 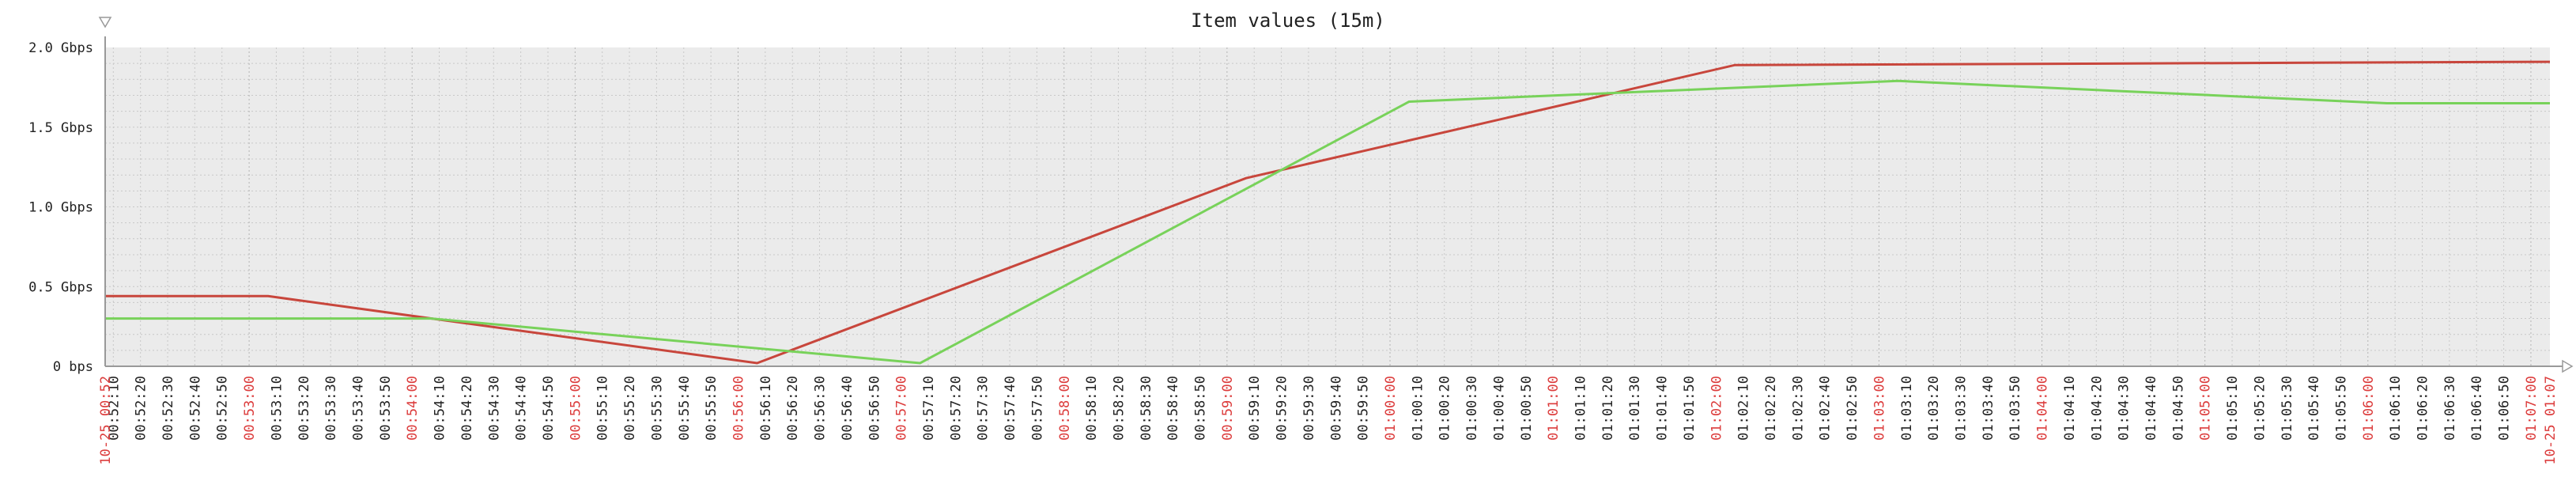 What do you see at coordinates (1798, 408) in the screenshot?
I see `x-tick-label: 01:02:30` at bounding box center [1798, 408].